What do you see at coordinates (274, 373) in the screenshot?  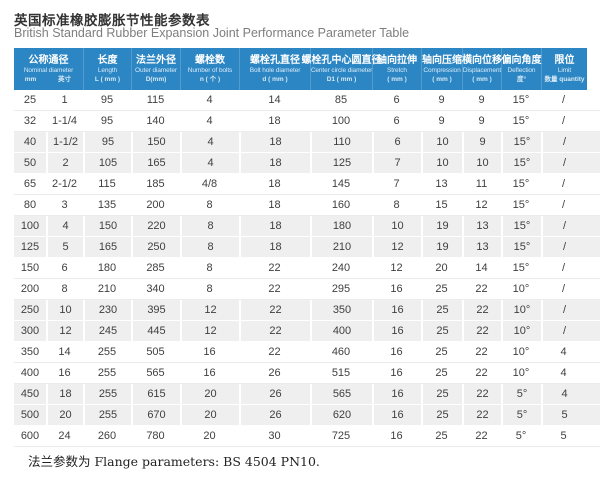 I see `table-cell: 26` at bounding box center [274, 373].